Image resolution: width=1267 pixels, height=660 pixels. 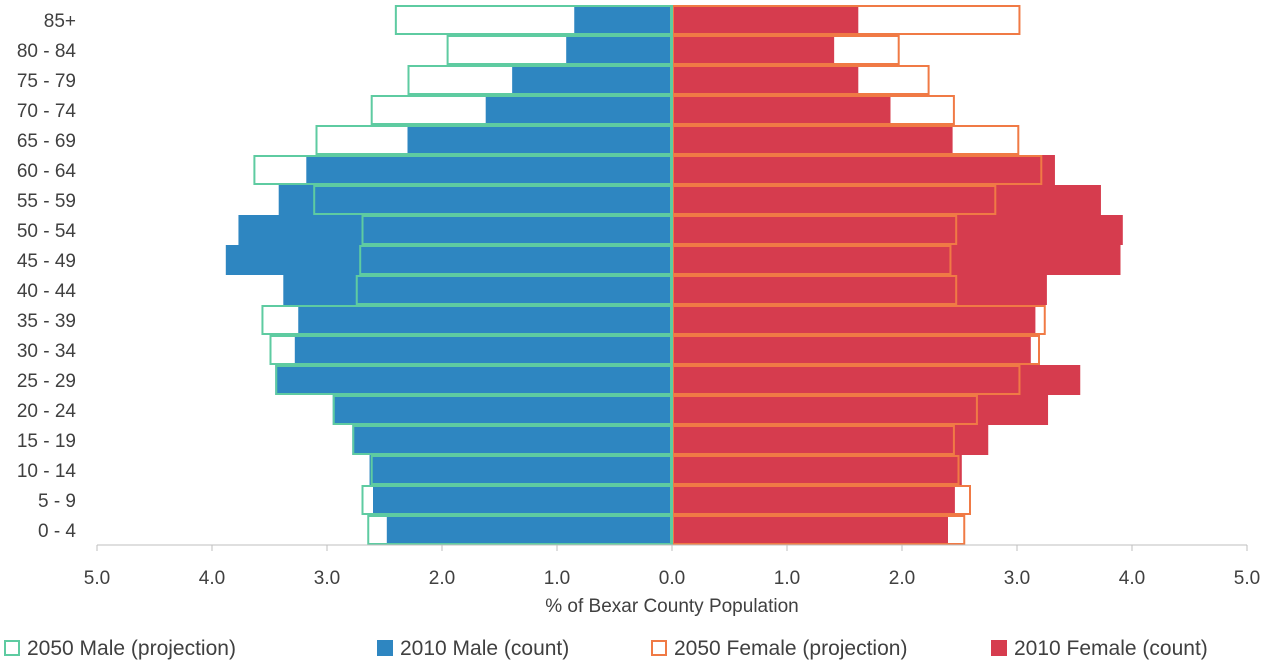 I want to click on legend-item: 2010 Female (count), so click(x=1099, y=648).